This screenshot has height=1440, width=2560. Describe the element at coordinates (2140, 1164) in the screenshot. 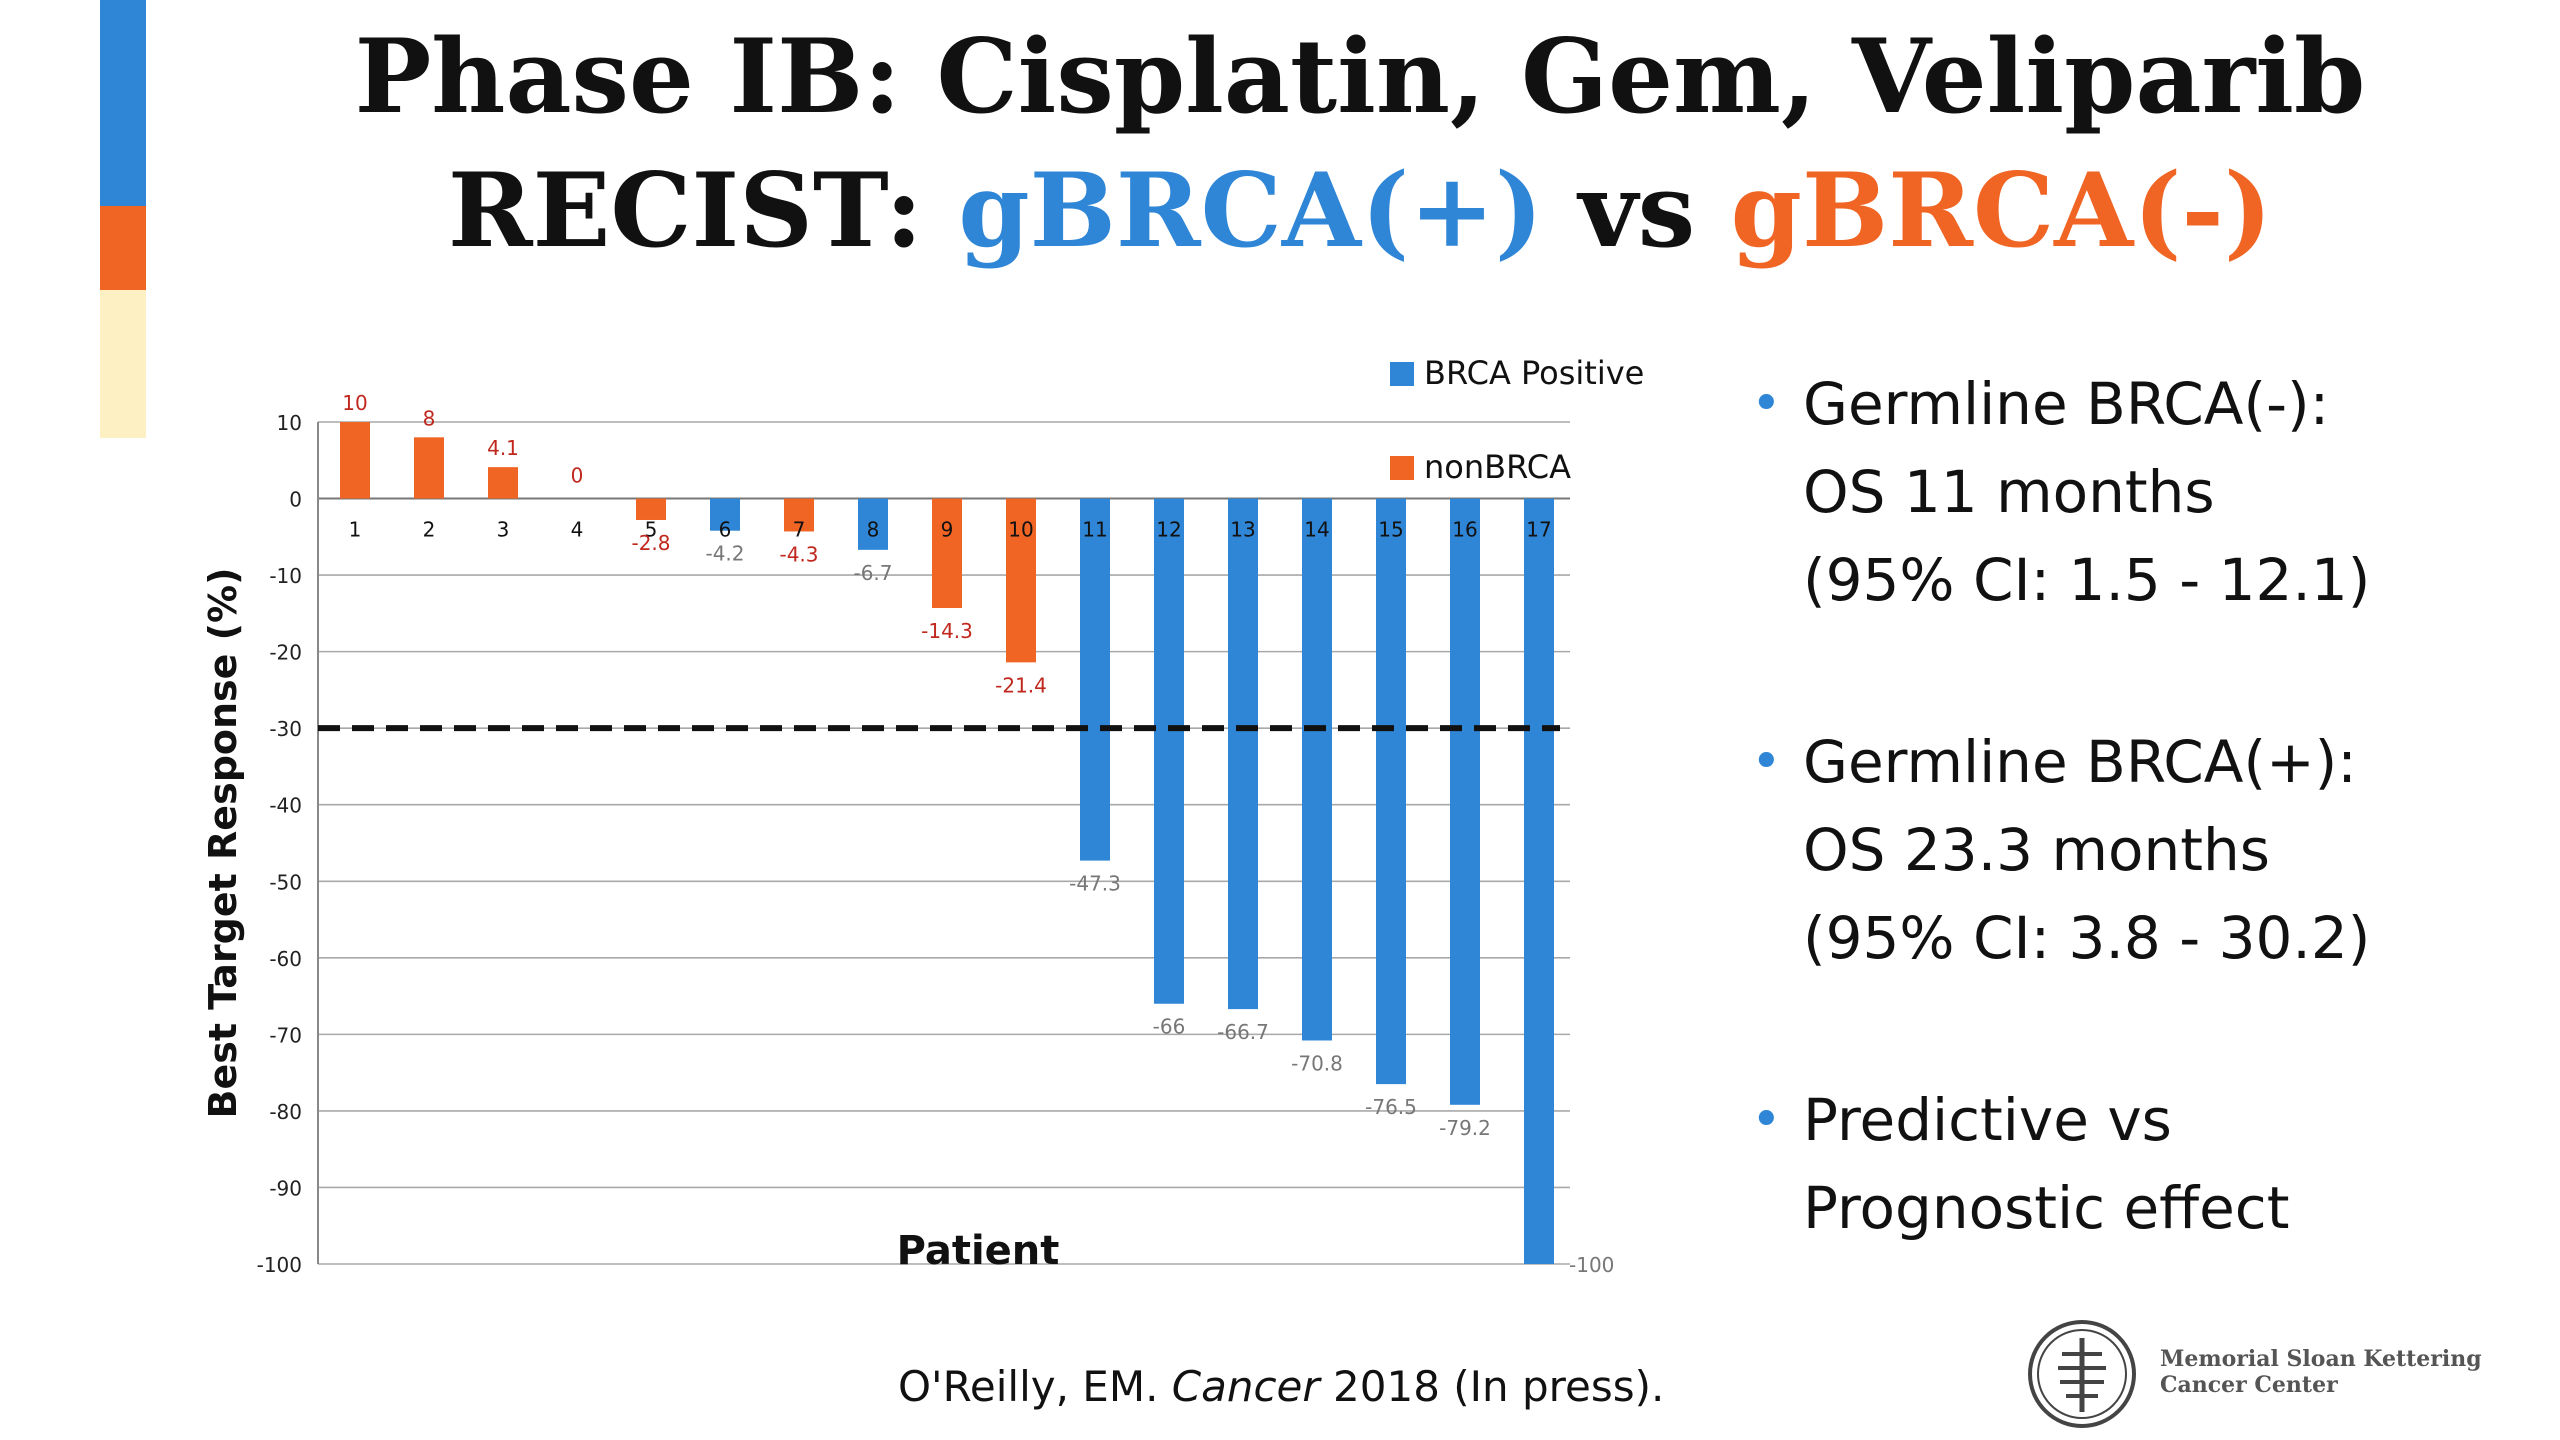

I see `bullet-predictive: • Predictive vs Prognostic effect` at that location.